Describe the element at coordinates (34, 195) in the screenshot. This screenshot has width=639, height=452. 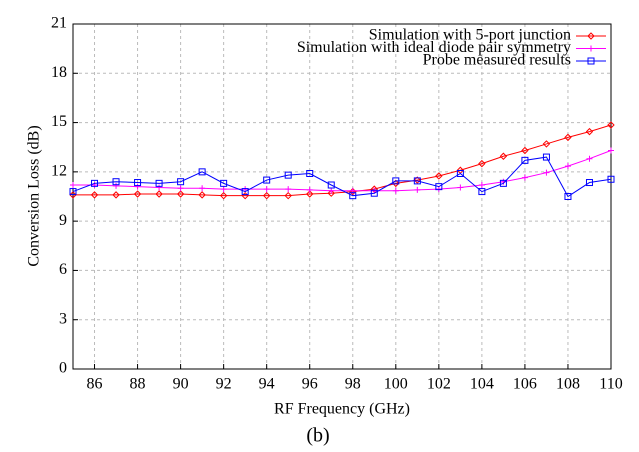
I see `y-axis-label: Conversion Loss (dB)` at that location.